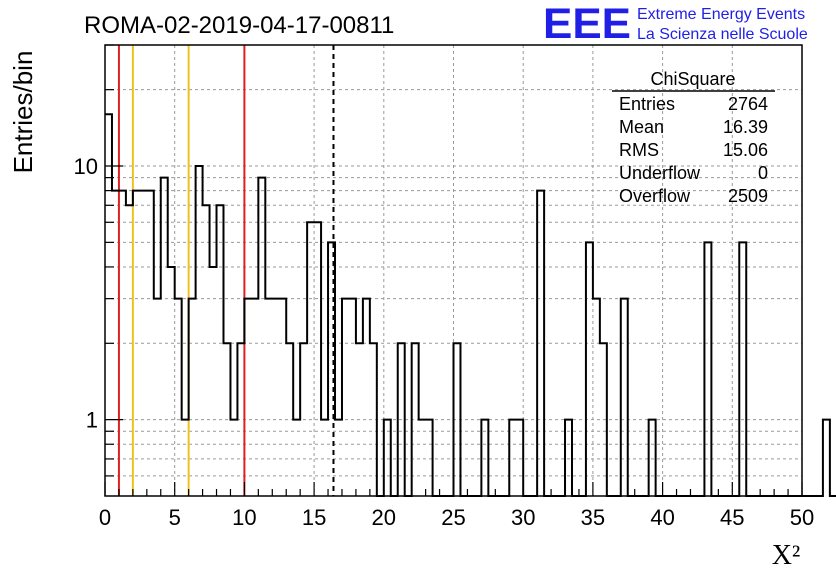 This screenshot has width=836, height=572. Describe the element at coordinates (786, 555) in the screenshot. I see `x-axis-label: X²` at that location.